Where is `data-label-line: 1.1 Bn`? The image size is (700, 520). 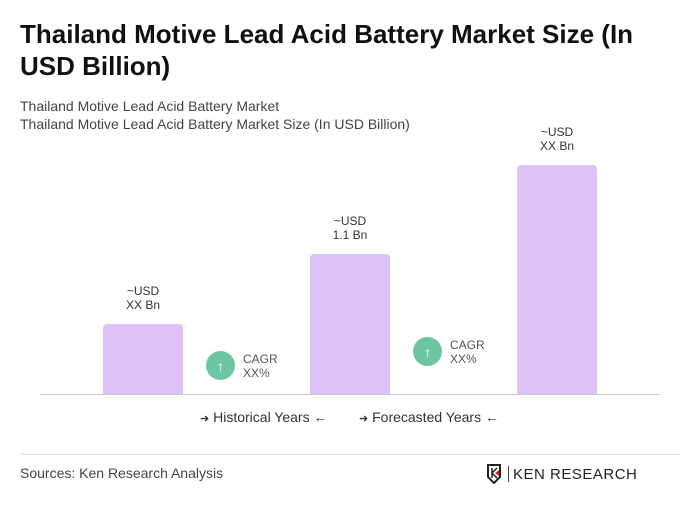
data-label-line: 1.1 Bn is located at coordinates (350, 235).